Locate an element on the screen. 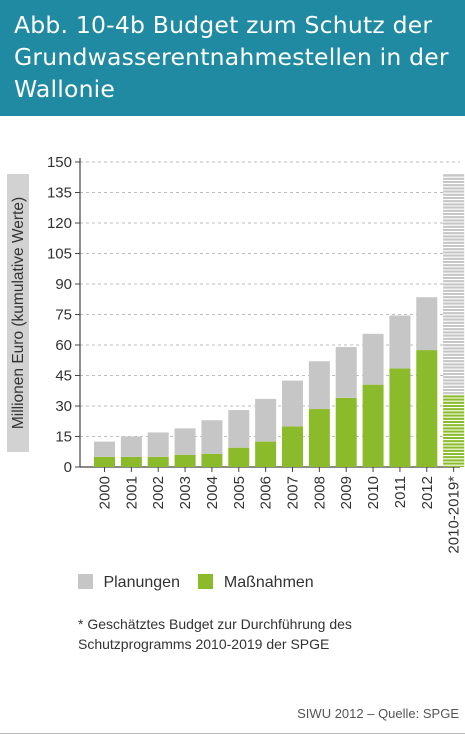 This screenshot has width=465, height=738. legend-swatch-planungen is located at coordinates (85, 581).